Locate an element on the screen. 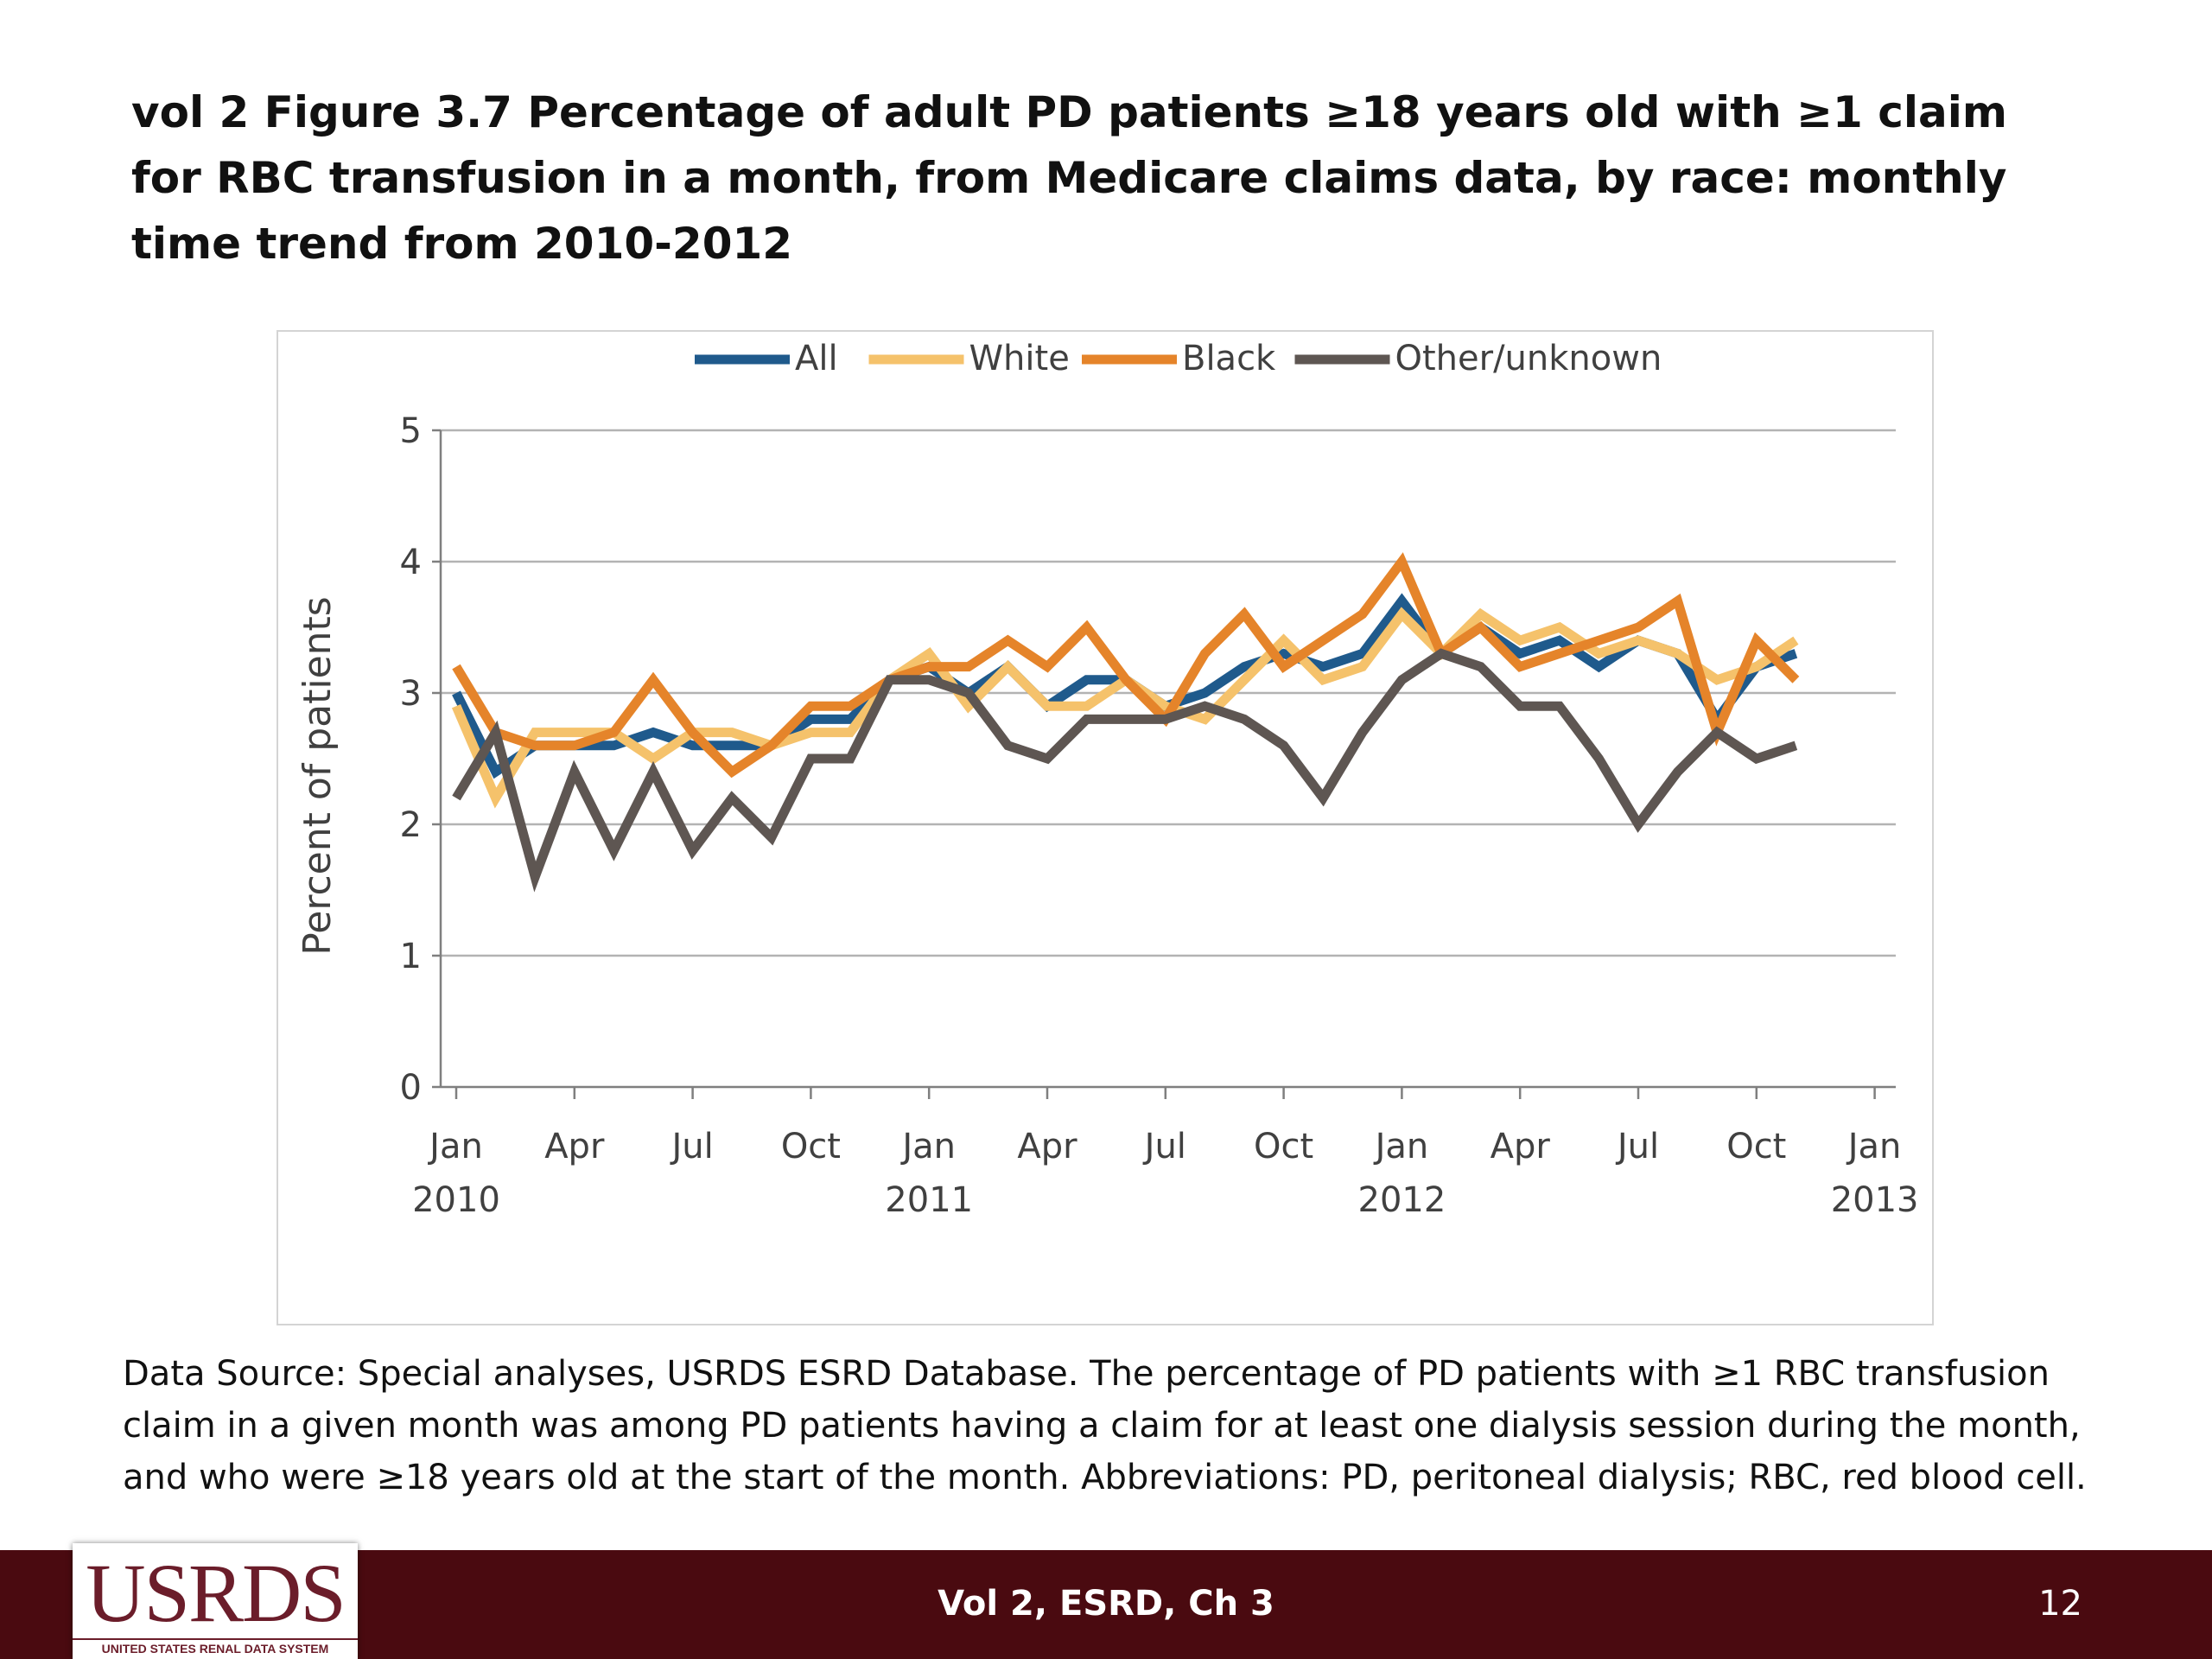 The width and height of the screenshot is (2212, 1659). legend-label: Other/unknown is located at coordinates (1528, 358).